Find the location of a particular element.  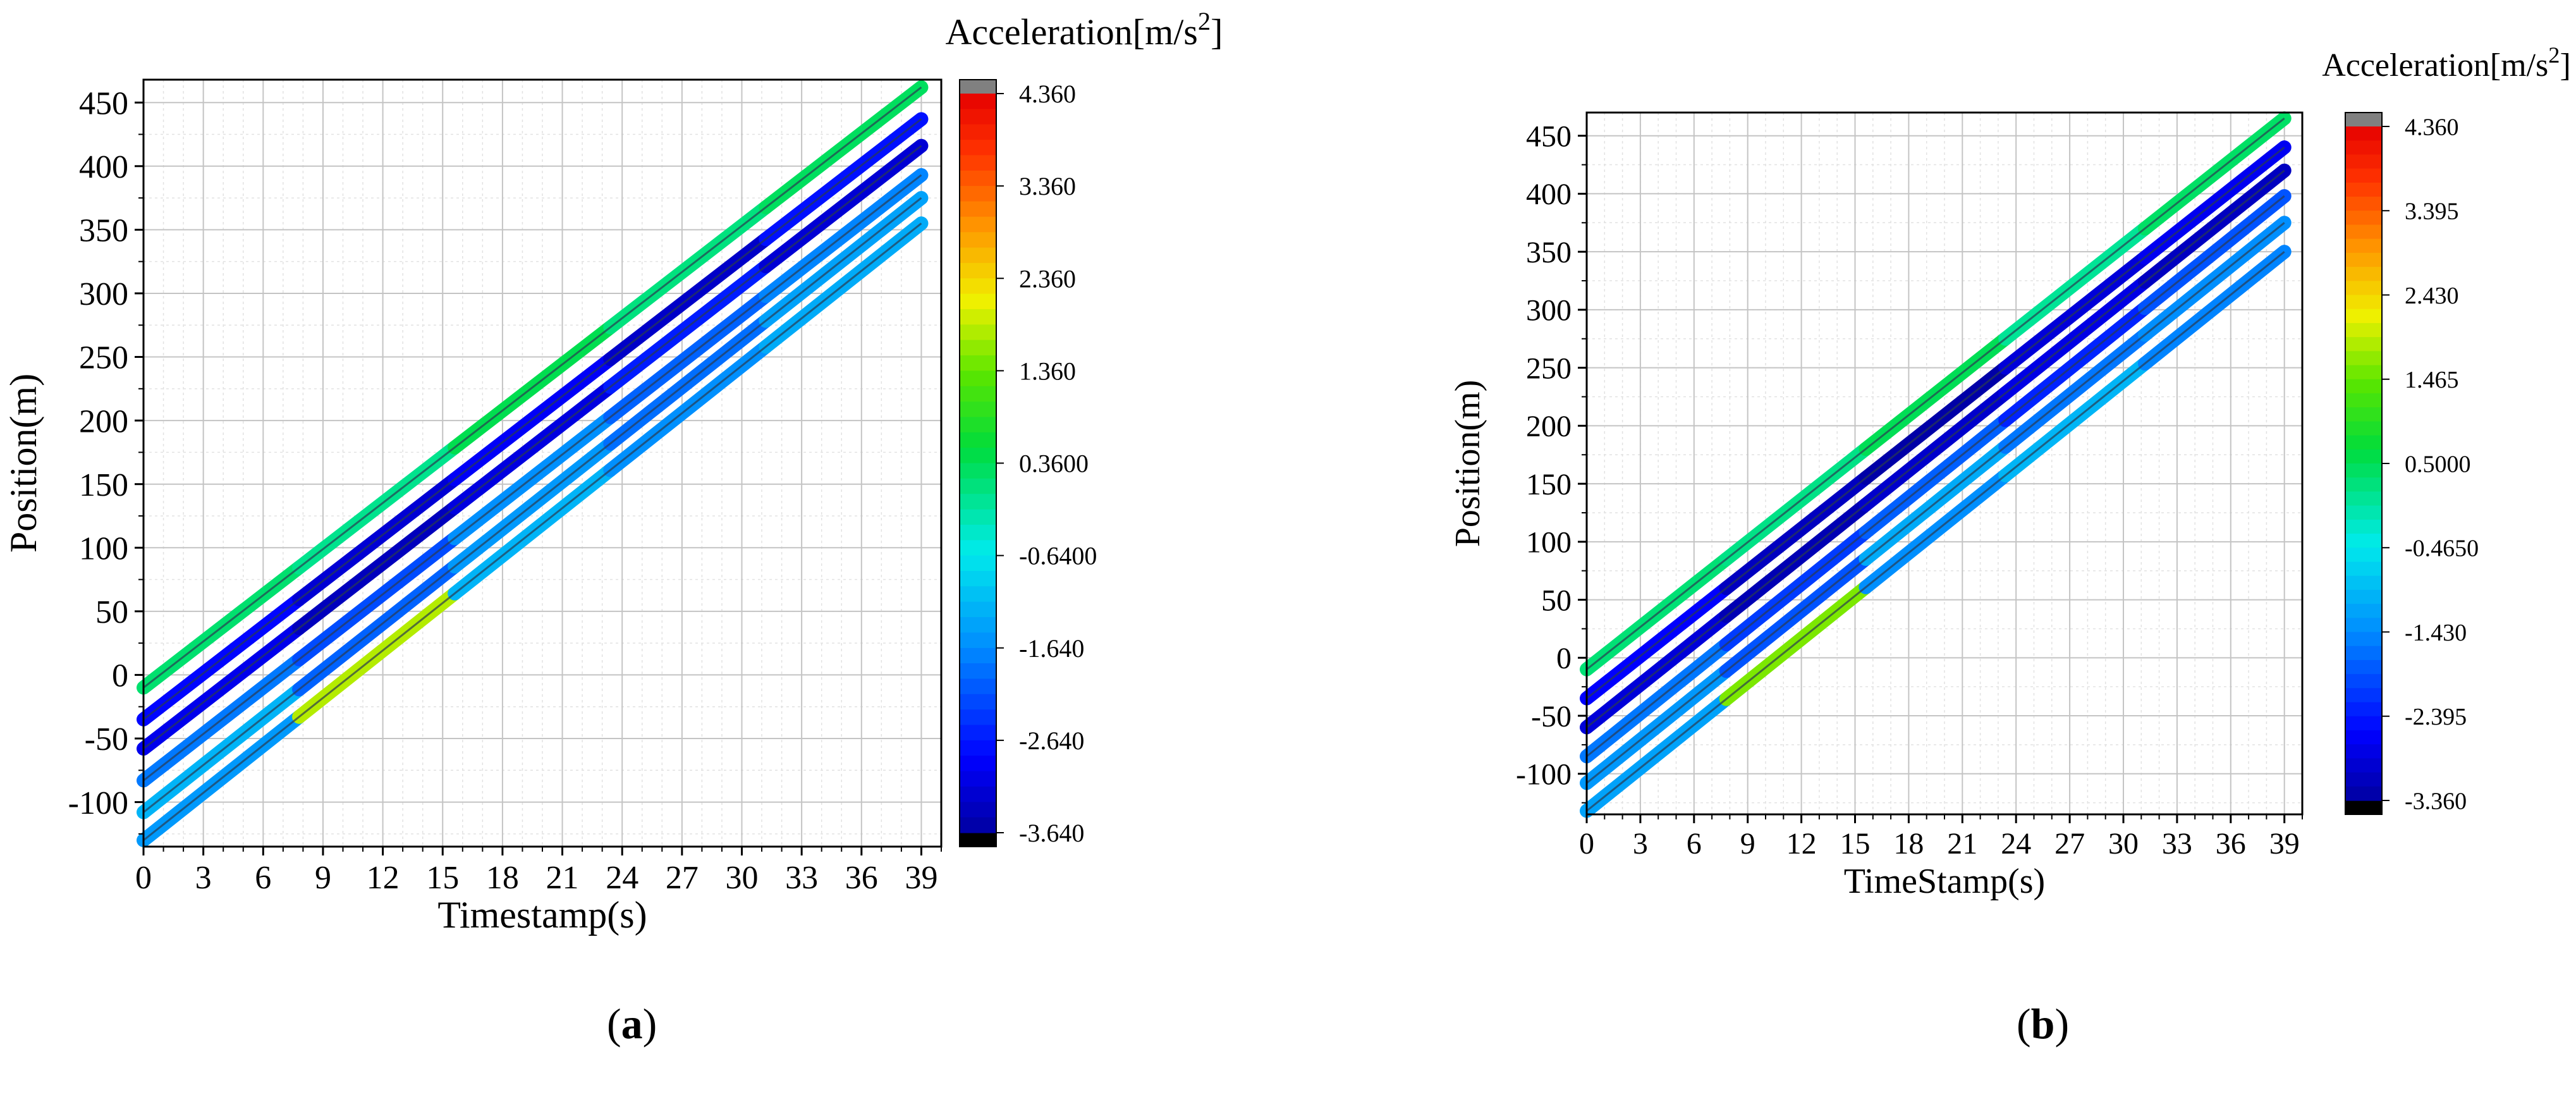

x-tick-label: 0 is located at coordinates (143, 878).